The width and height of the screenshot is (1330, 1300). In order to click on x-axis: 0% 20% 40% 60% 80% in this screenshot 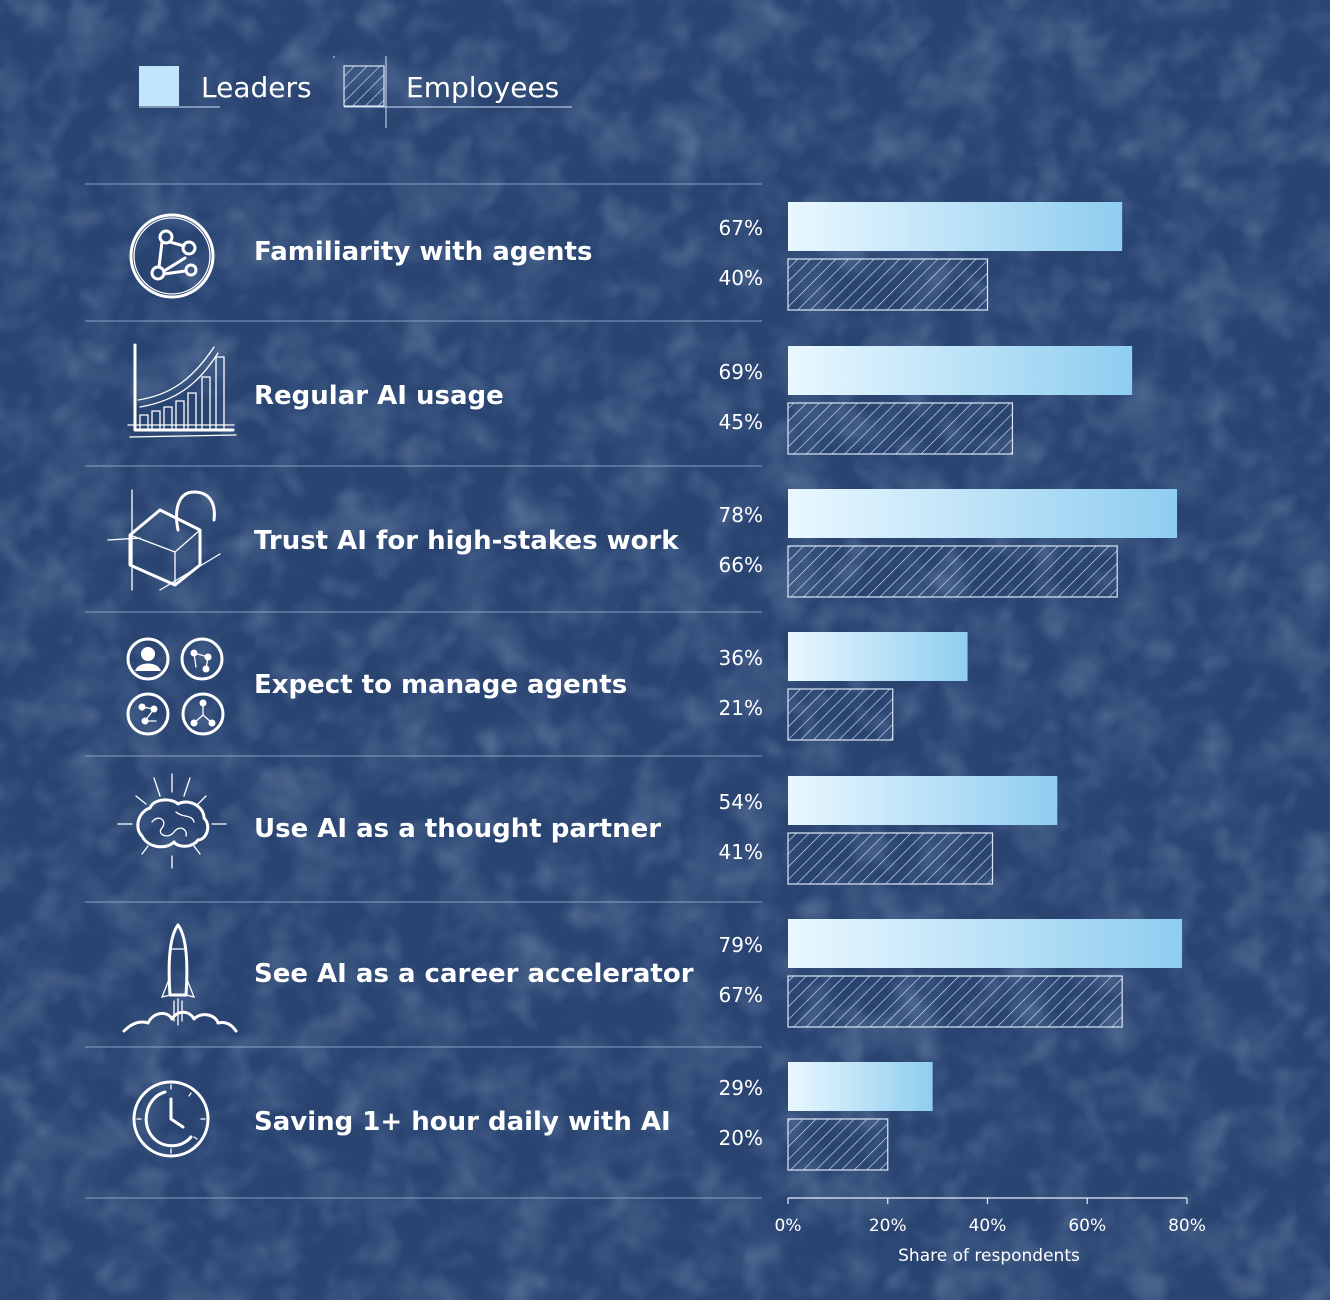, I will do `click(990, 1216)`.